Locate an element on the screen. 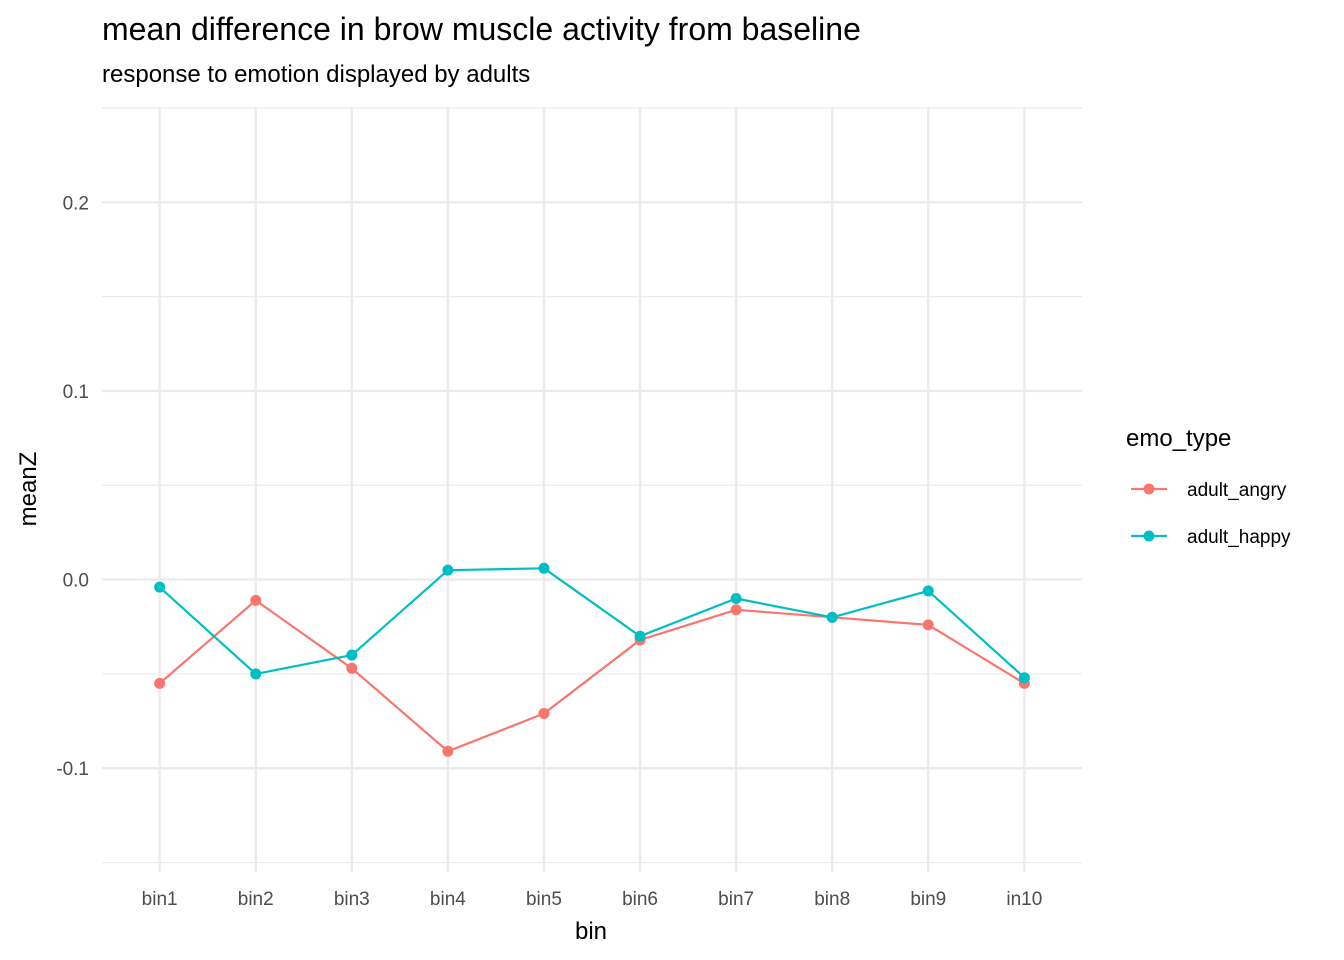  chart-subtitle: response to emotion displayed by adults is located at coordinates (316, 74).